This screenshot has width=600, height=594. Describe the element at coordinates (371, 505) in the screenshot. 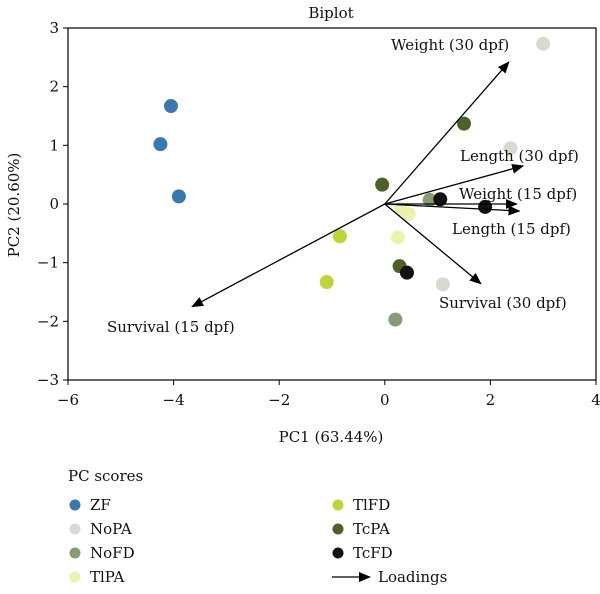

I see `legend-label-tlfd: TlFD` at that location.